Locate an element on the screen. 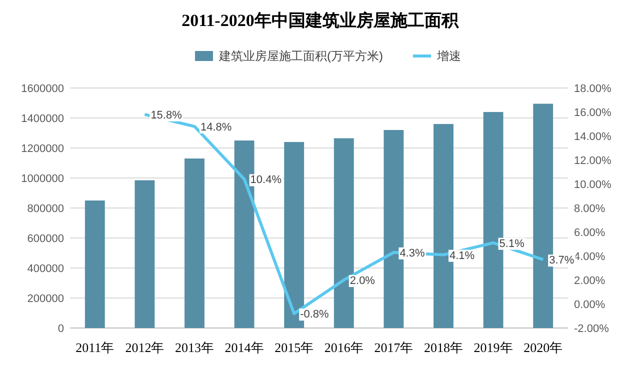 This screenshot has width=640, height=385. y2-tick-label: 14.00% is located at coordinates (593, 137).